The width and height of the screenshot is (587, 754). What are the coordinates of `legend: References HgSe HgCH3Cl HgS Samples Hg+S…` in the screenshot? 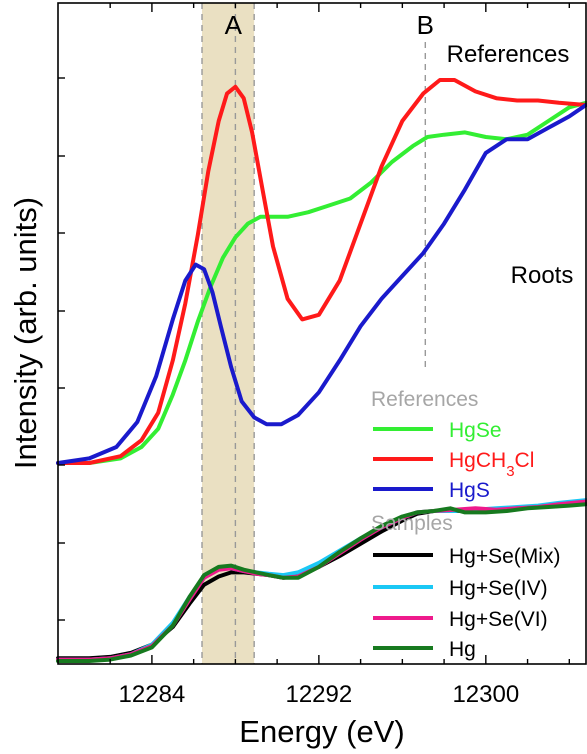 It's located at (465, 524).